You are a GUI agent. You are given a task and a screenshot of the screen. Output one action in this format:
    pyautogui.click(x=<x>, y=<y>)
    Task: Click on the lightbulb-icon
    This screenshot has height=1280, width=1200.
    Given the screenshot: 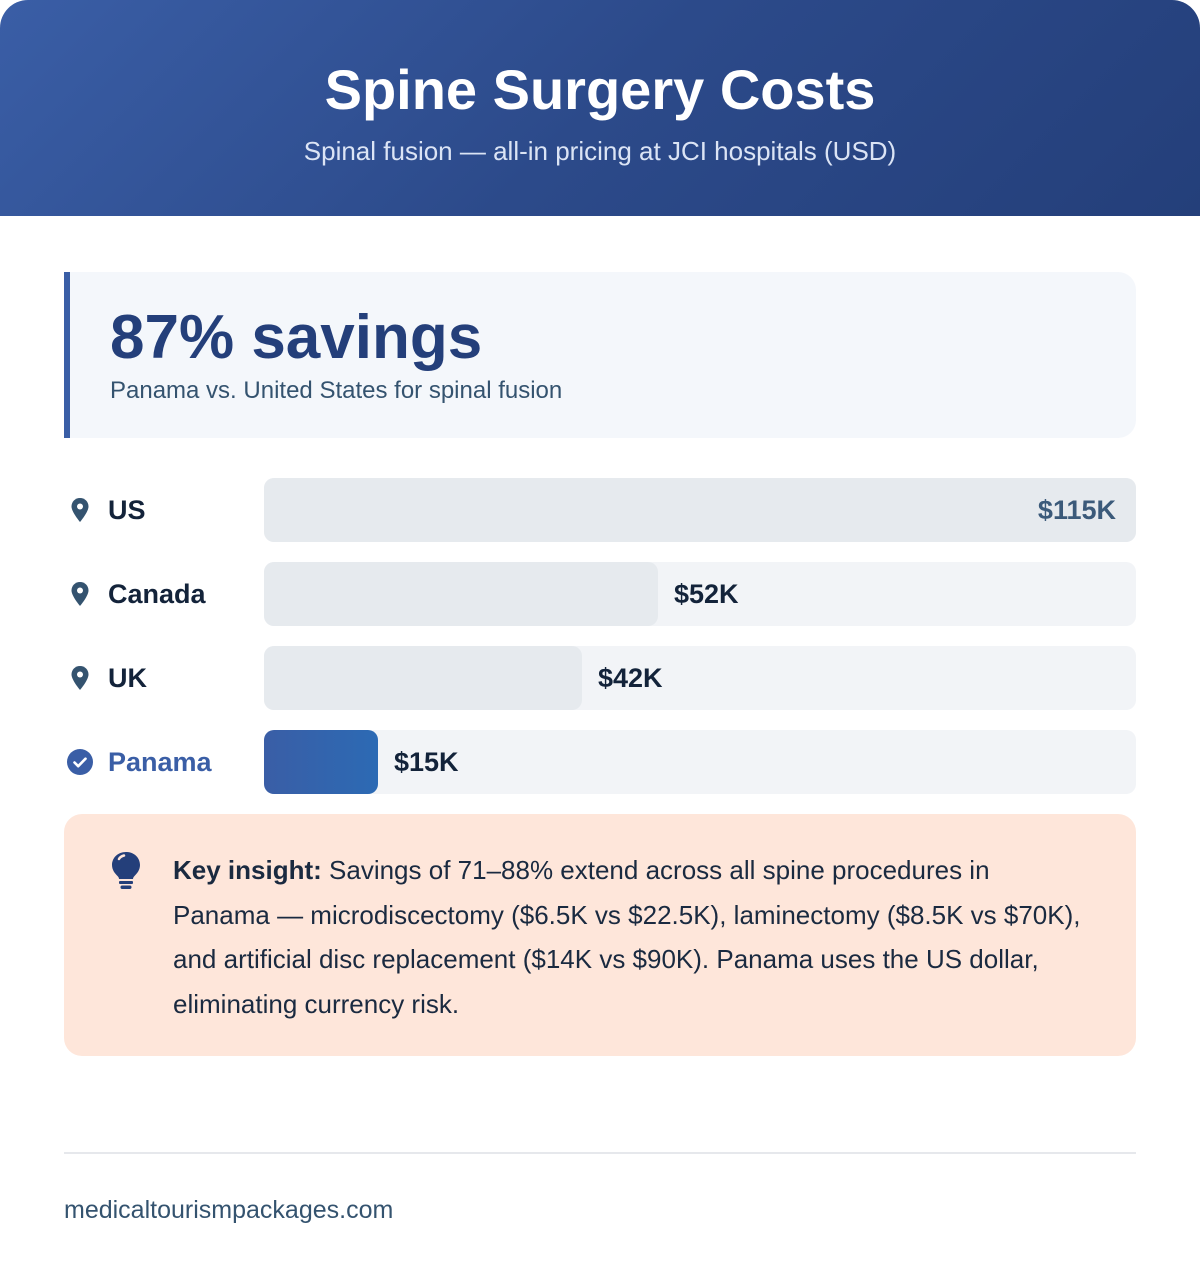 What is the action you would take?
    pyautogui.click(x=126, y=870)
    